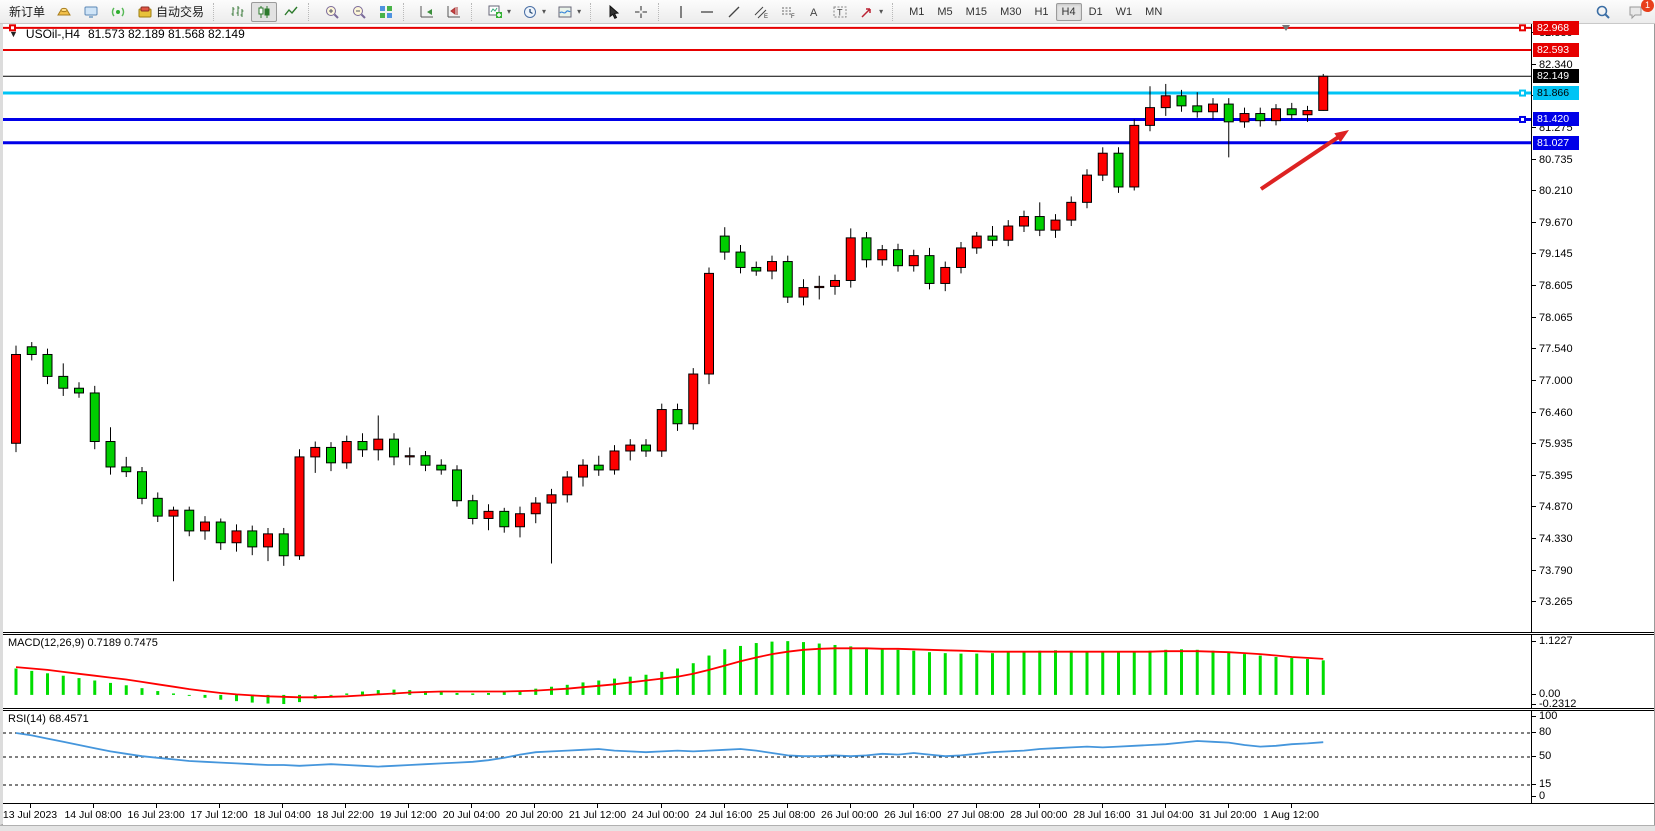  I want to click on timeframe-d1: D1, so click(1095, 11).